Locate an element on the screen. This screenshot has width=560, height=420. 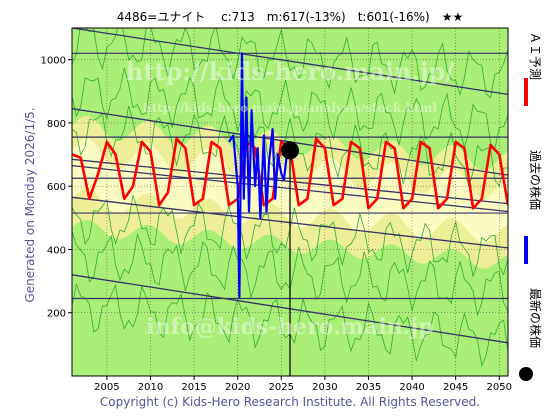
watermark-3: info@kids-hero.main.jp is located at coordinates (289, 327).